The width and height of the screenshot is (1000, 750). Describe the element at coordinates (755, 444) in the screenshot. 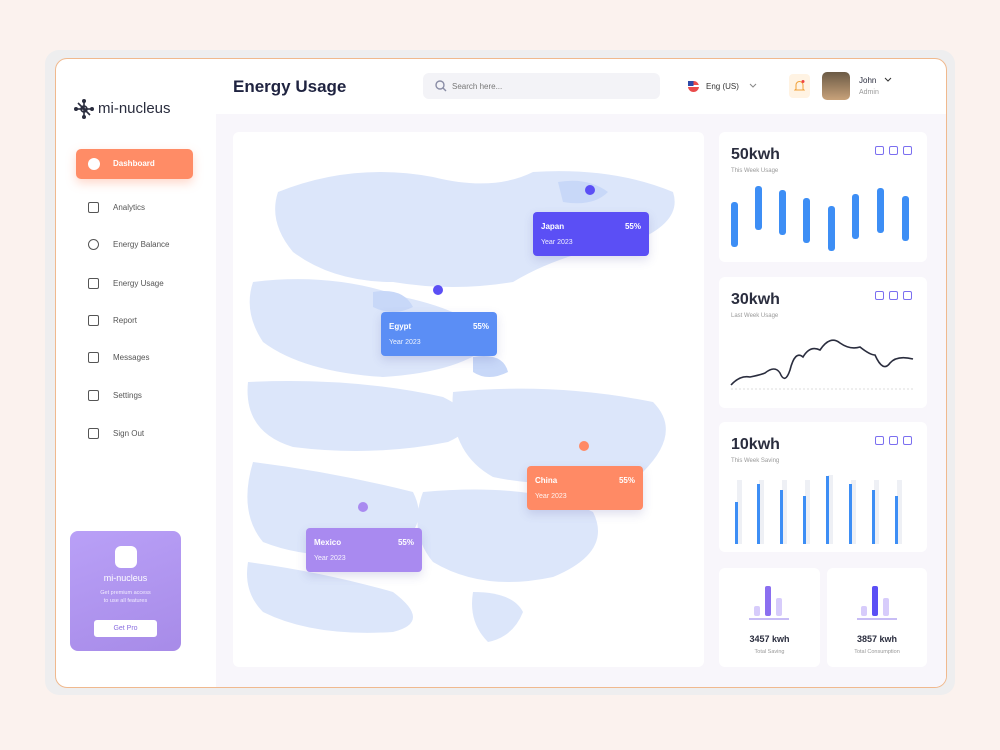

I see `stat-value: 10kwh` at that location.